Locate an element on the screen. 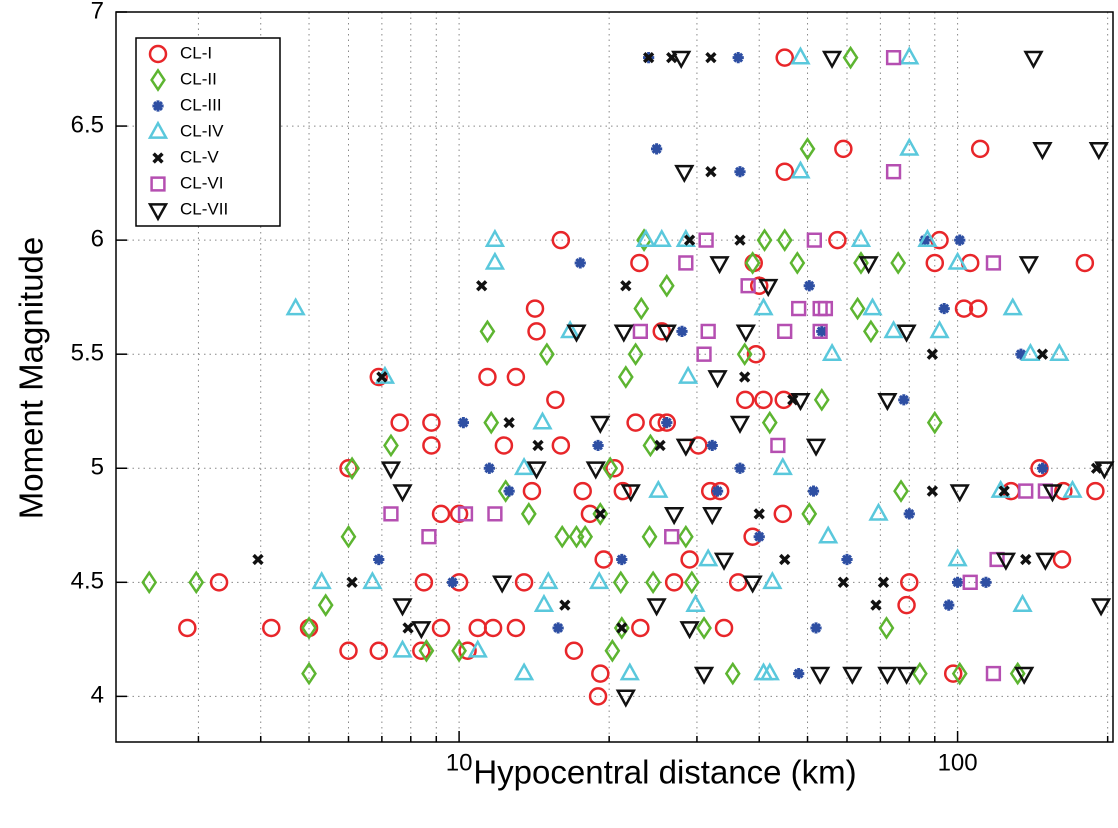  legend-box is located at coordinates (208, 132).